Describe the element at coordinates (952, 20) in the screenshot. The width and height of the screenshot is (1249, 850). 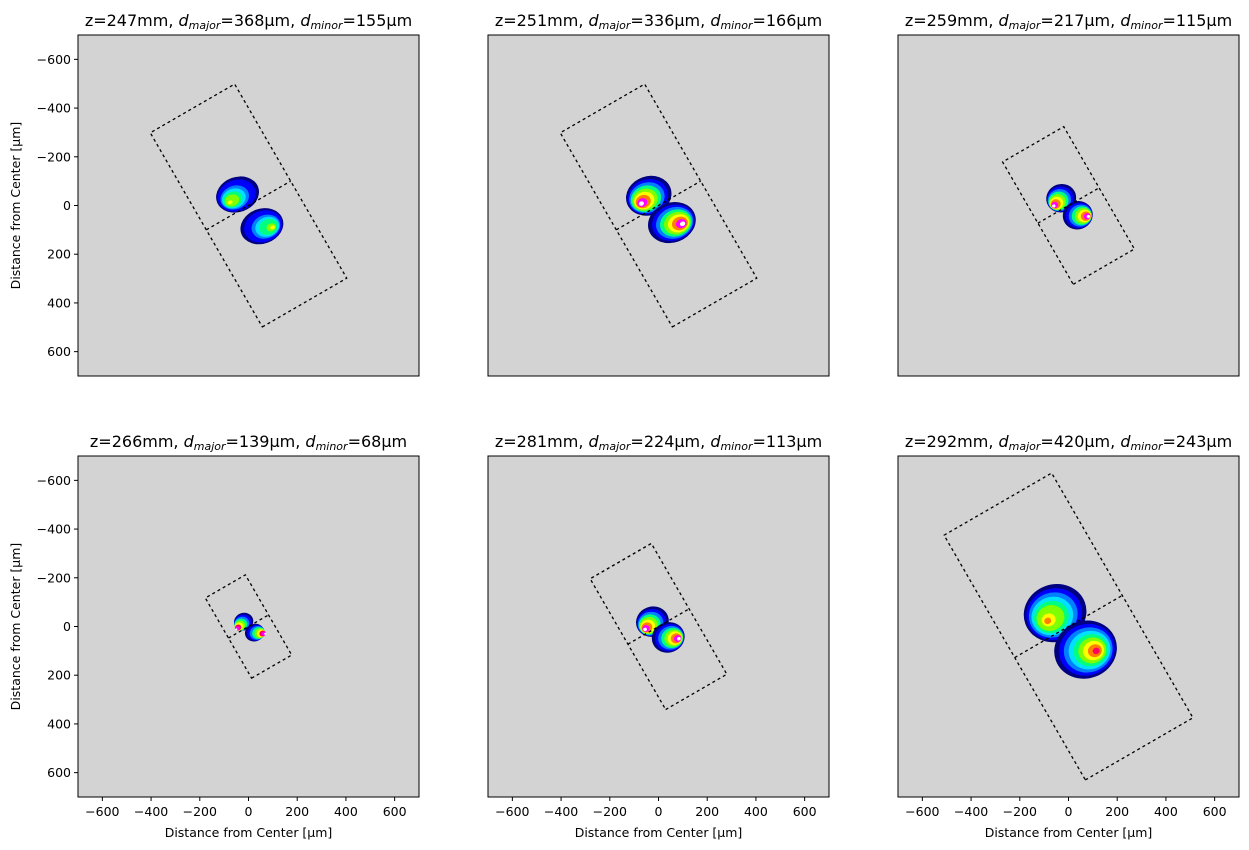
I see `title-segment: z=259mm,` at that location.